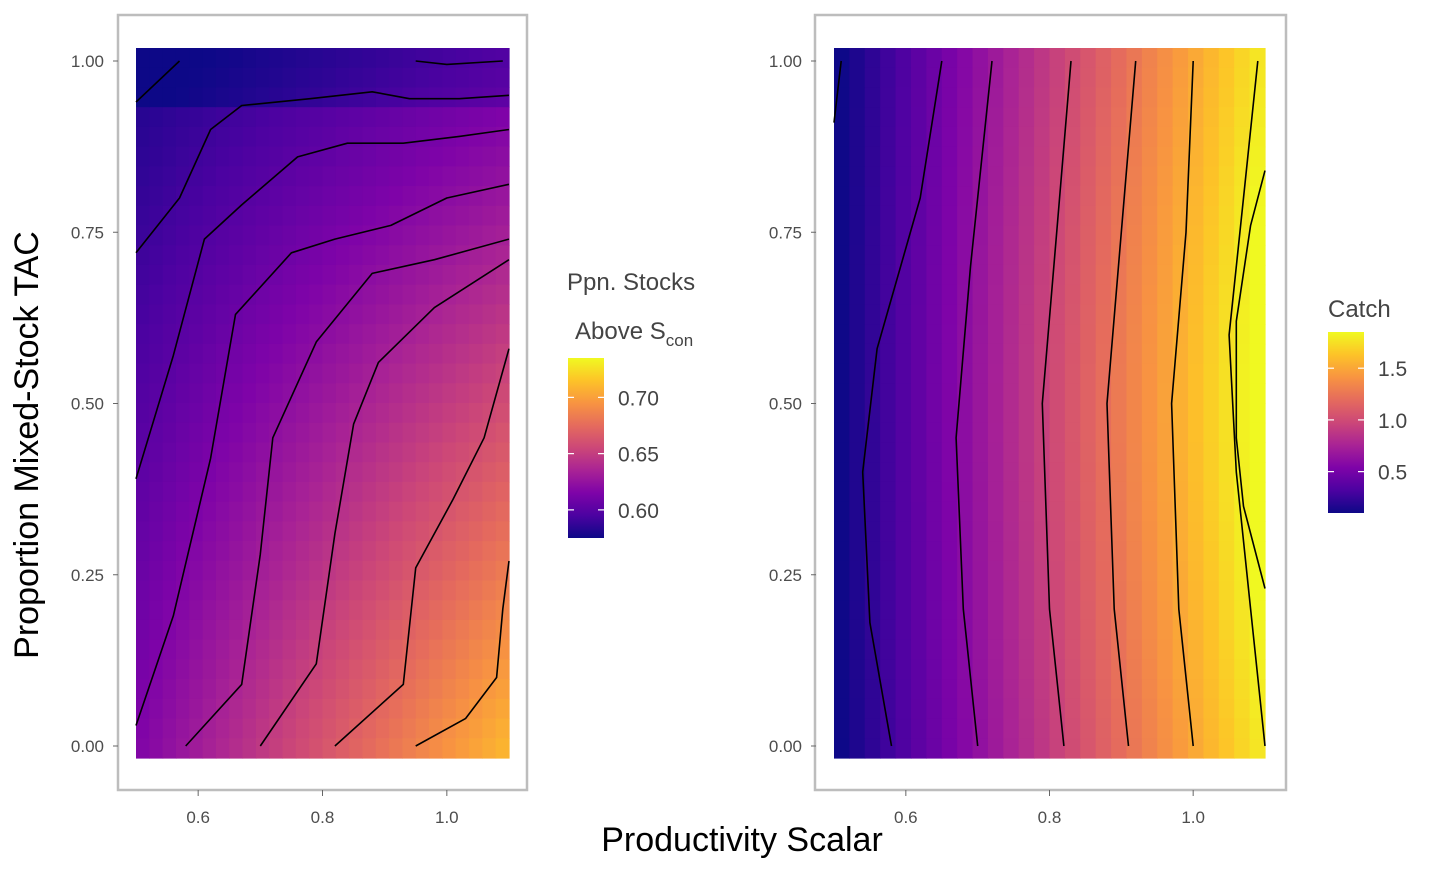 The height and width of the screenshot is (889, 1440). Describe the element at coordinates (785, 404) in the screenshot. I see `y-tick-label: 0.50` at that location.